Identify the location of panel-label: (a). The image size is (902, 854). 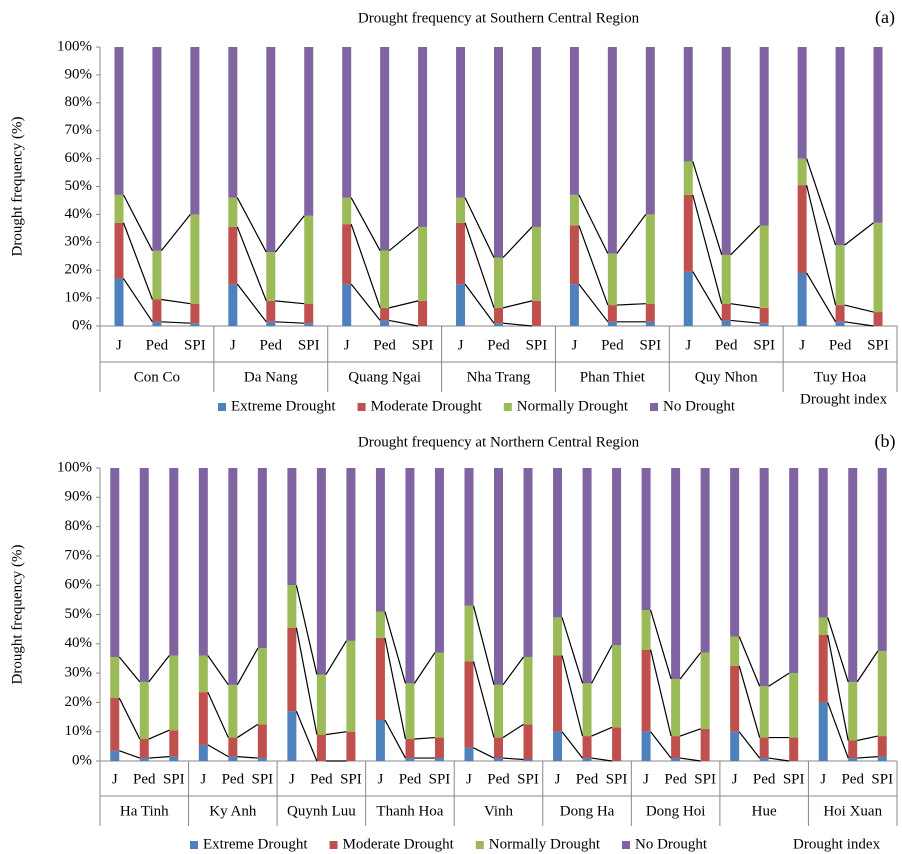
(885, 17).